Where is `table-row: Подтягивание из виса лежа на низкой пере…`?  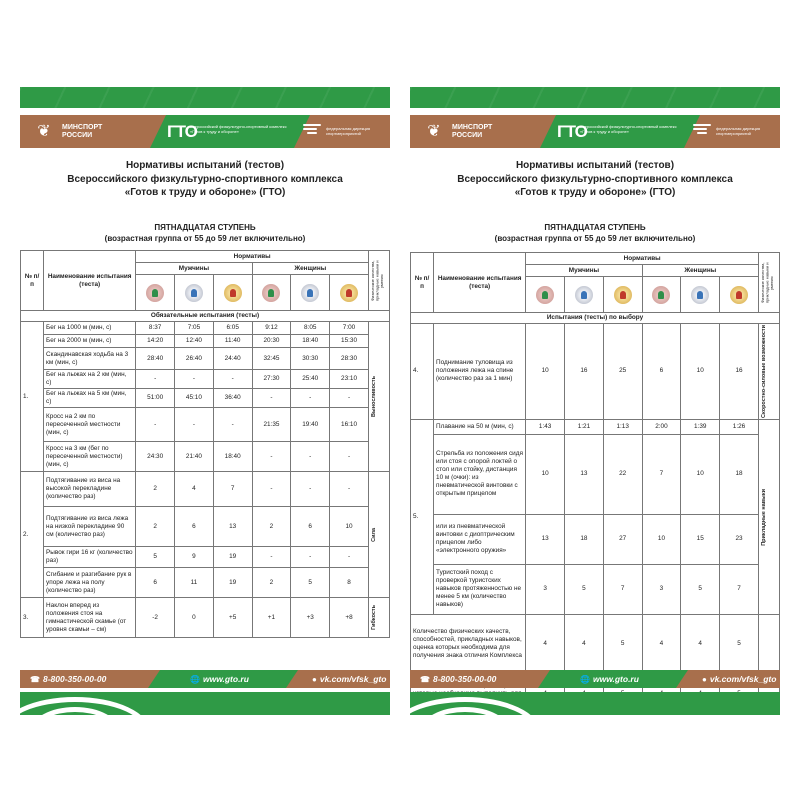 table-row: Подтягивание из виса лежа на низкой пере… is located at coordinates (205, 526).